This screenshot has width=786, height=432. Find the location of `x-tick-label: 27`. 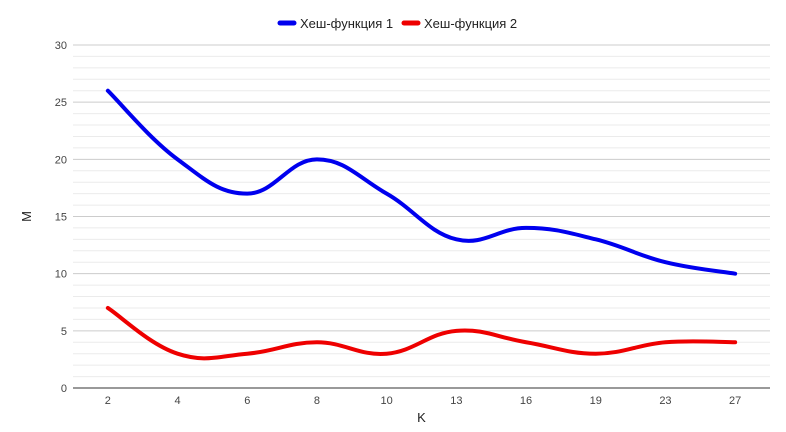

x-tick-label: 27 is located at coordinates (735, 401).